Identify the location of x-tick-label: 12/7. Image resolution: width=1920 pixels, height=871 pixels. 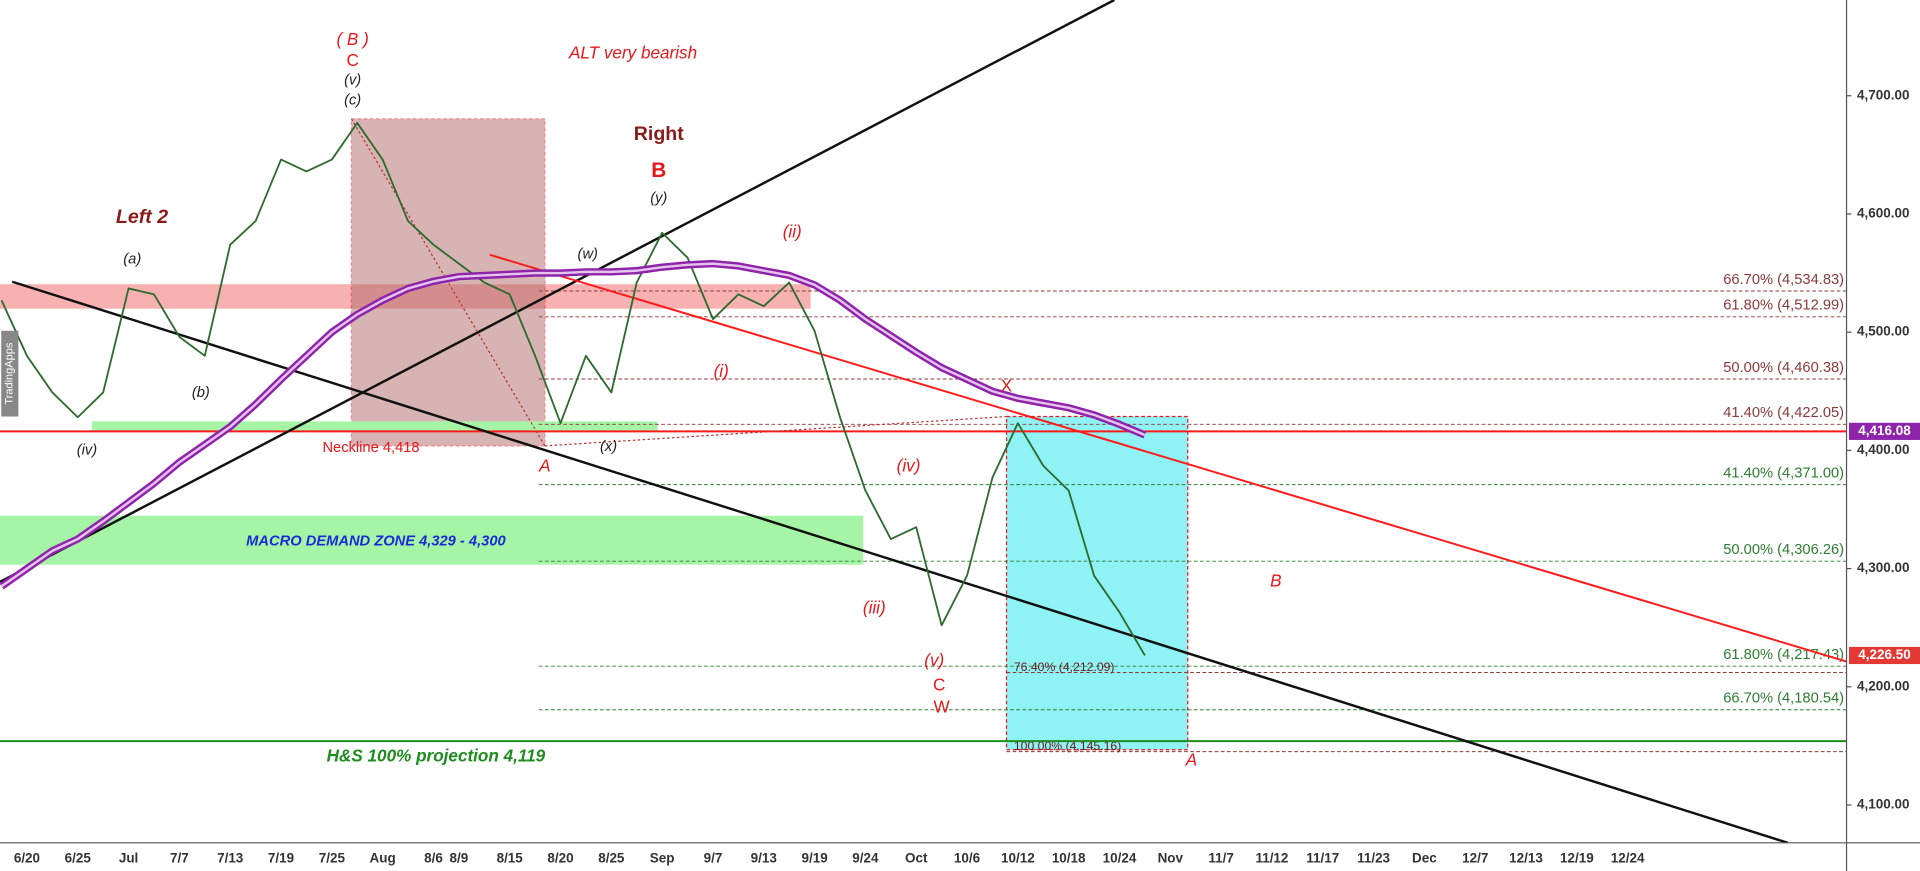
(1475, 857).